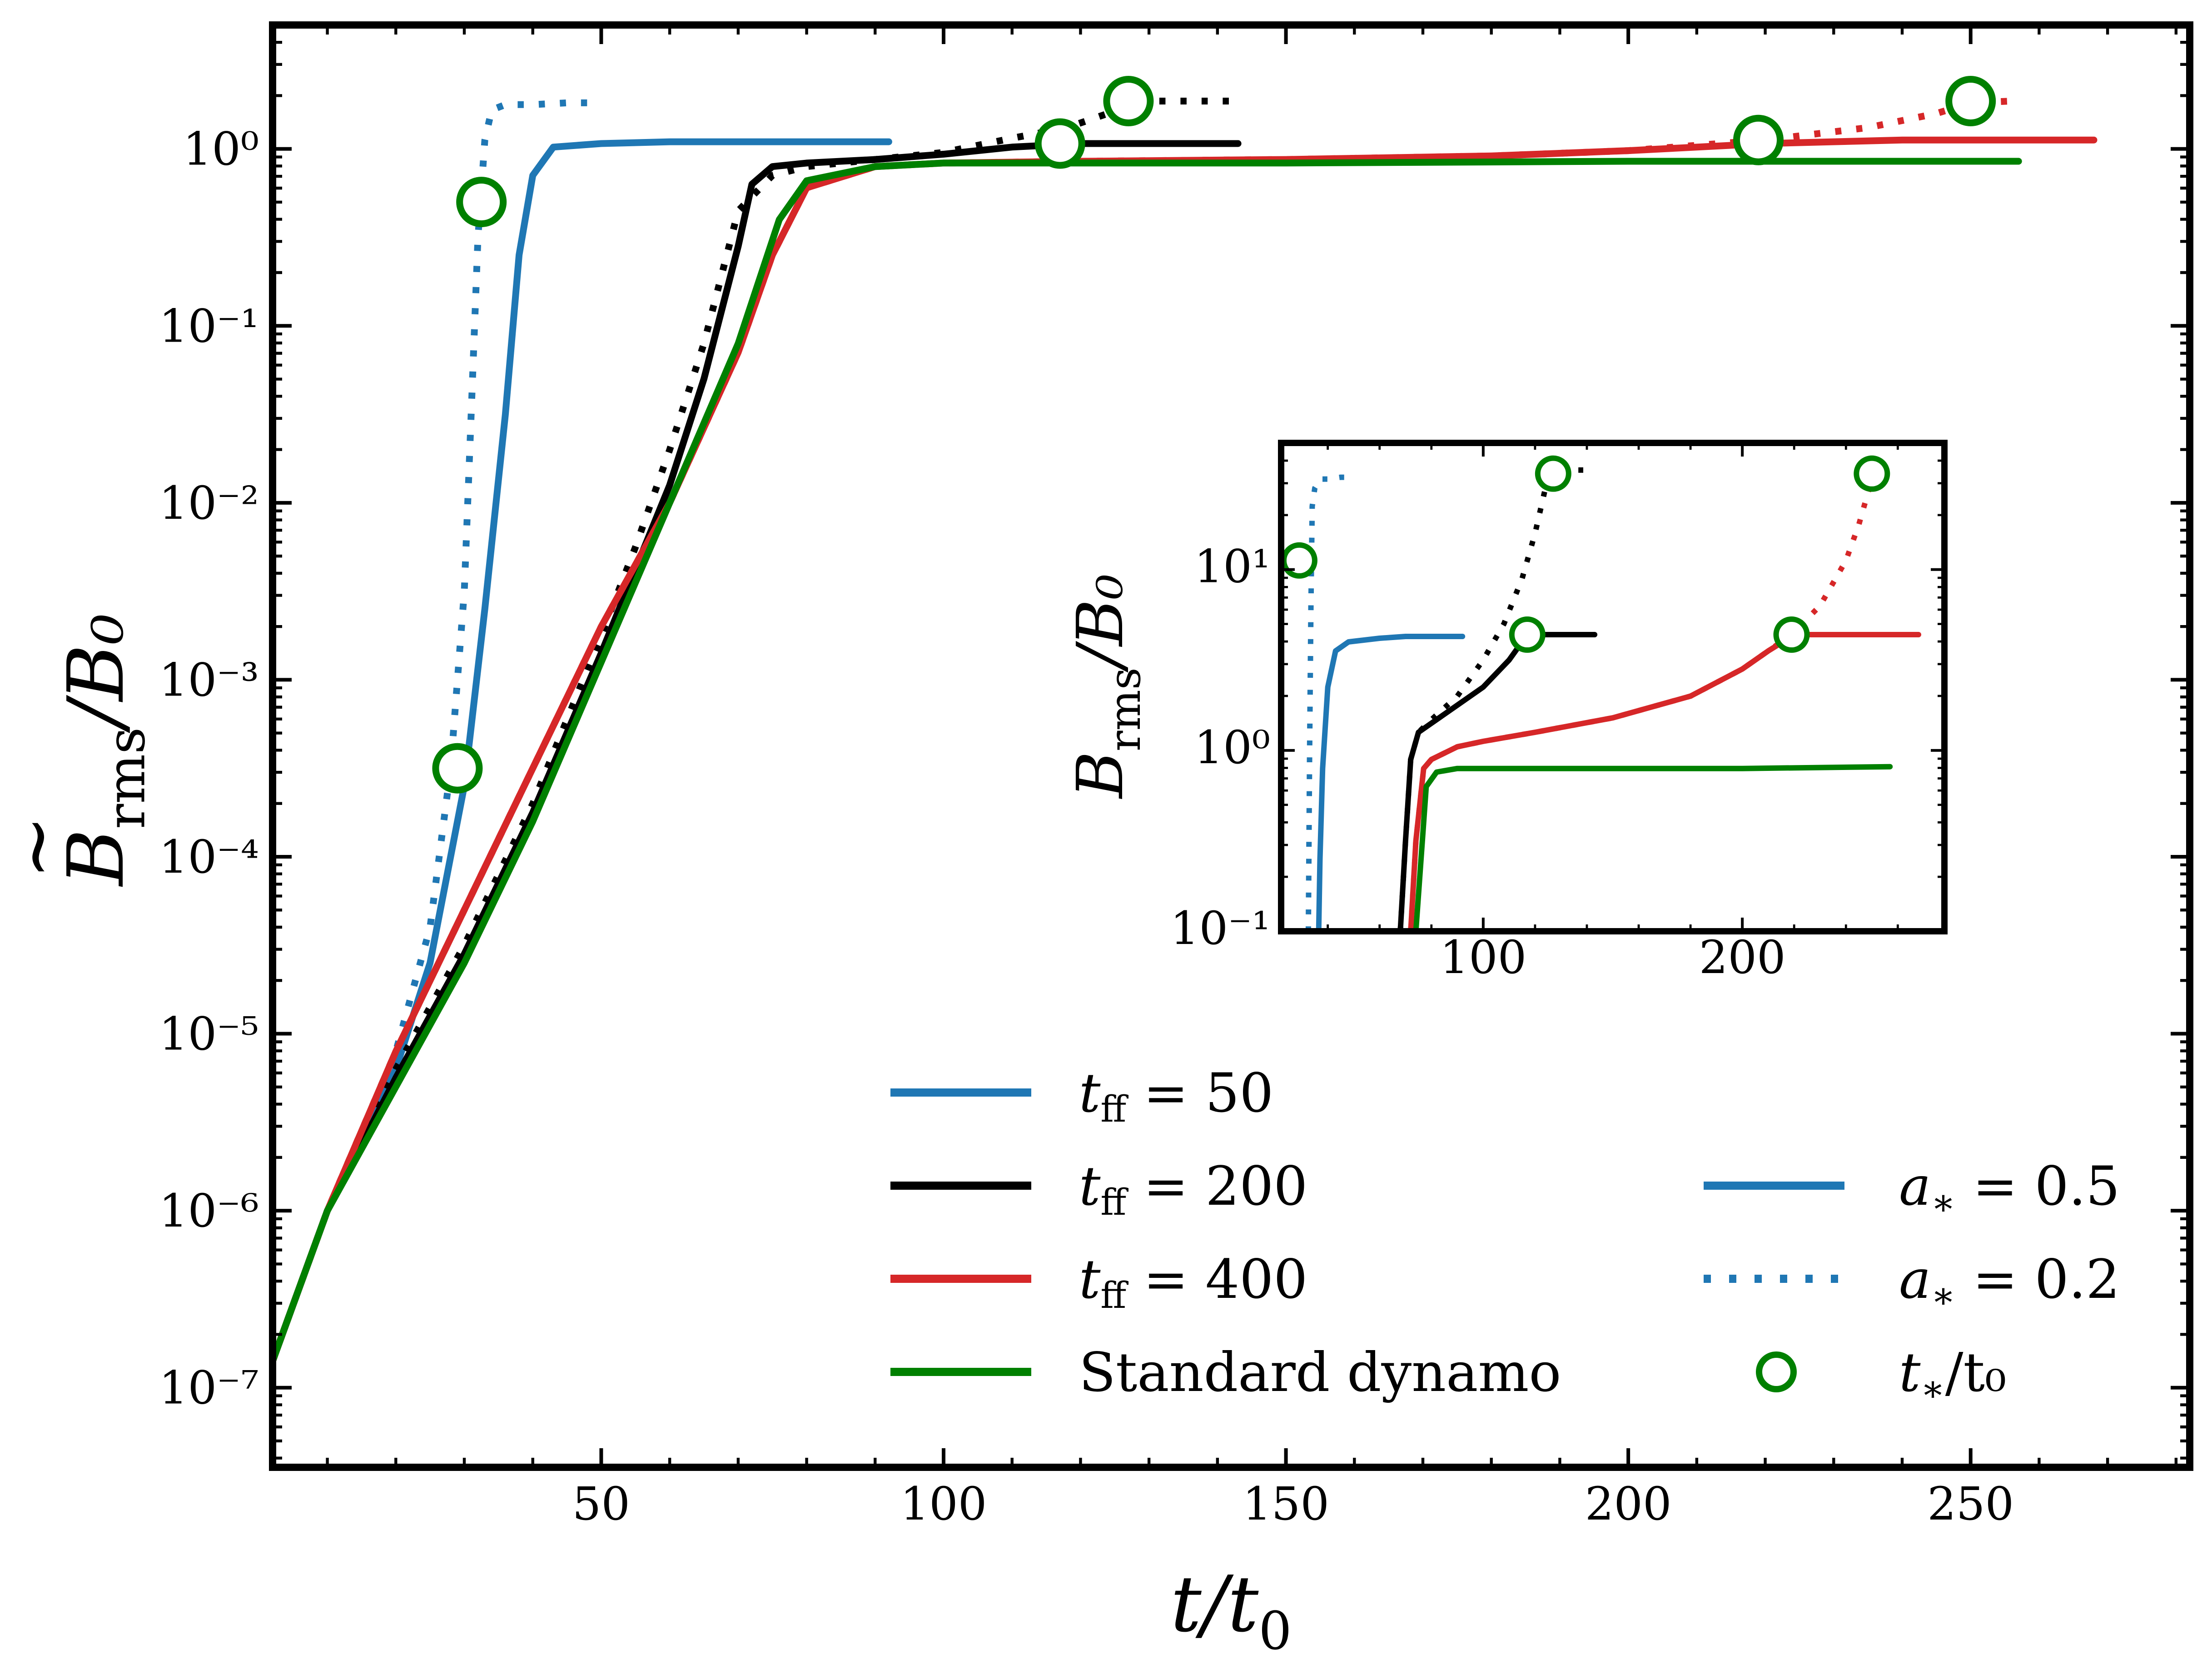 The height and width of the screenshot is (1669, 2212). I want to click on panel-inset: 100 200 10⁻¹ 10⁰ 10¹, so click(1559, 712).